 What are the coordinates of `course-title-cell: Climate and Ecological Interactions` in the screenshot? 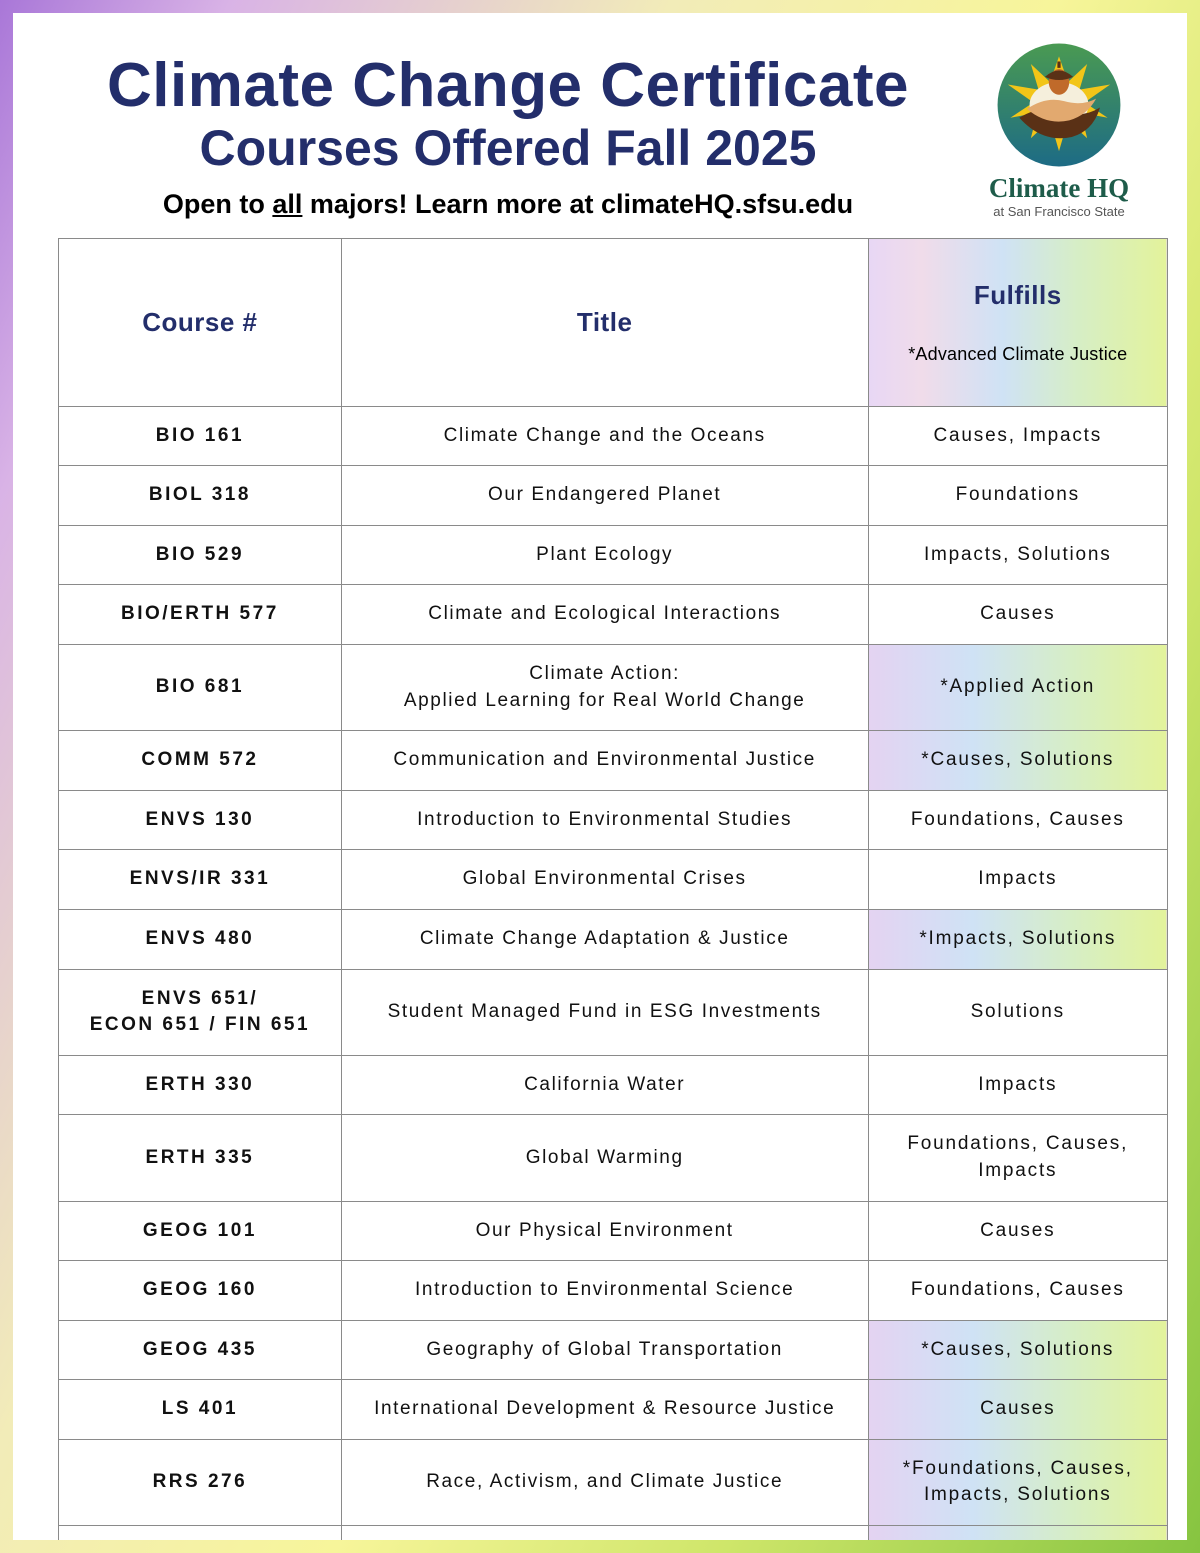 It's located at (604, 614).